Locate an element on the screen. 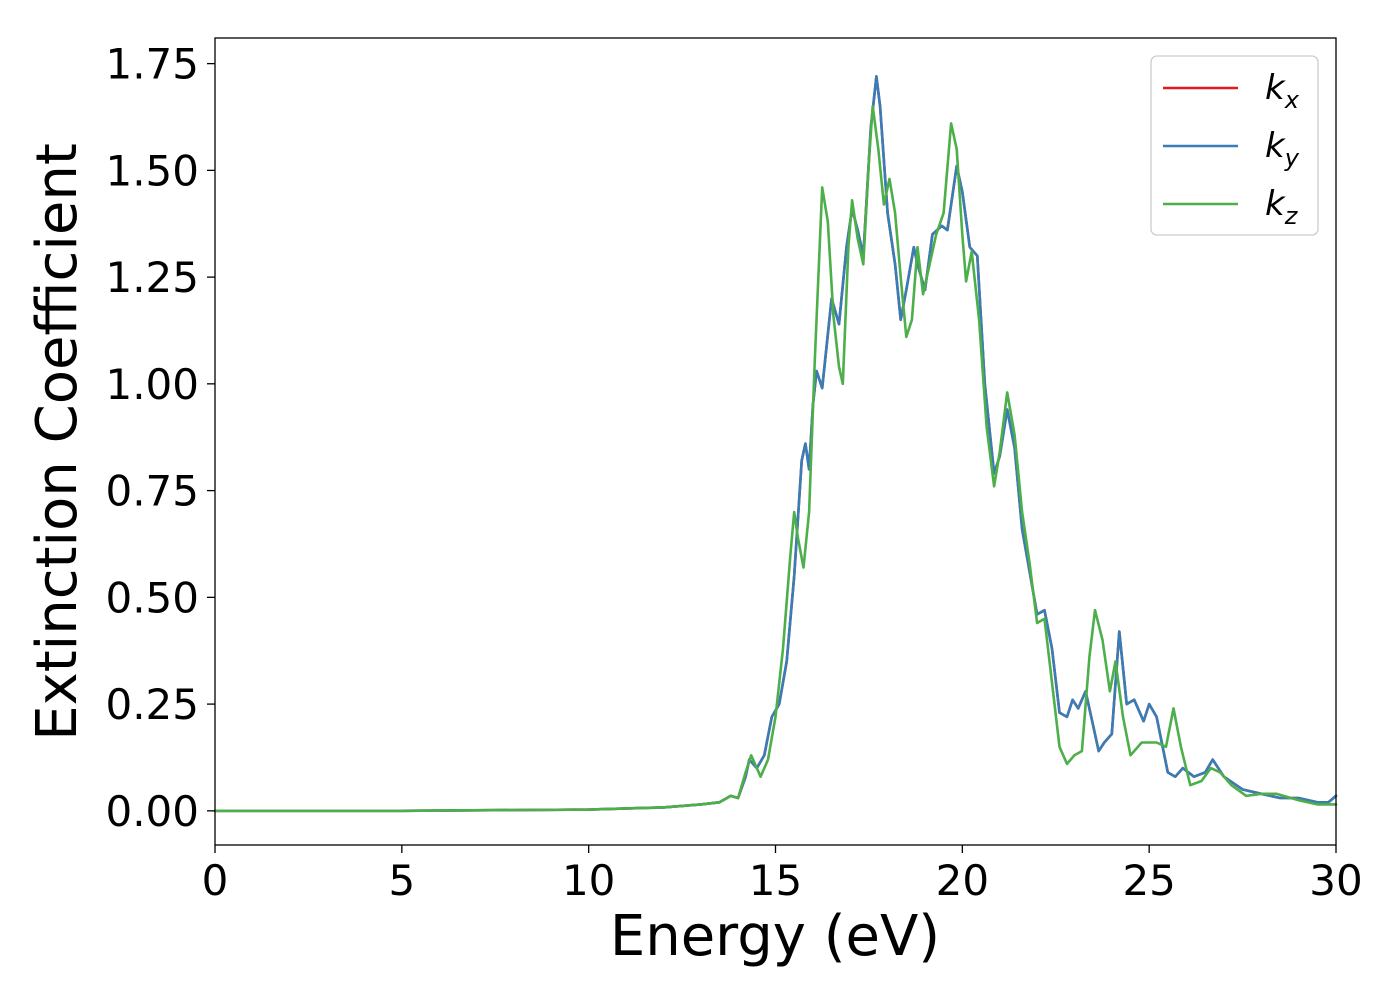 This screenshot has width=1400, height=1000. y-tick-label: 0.75 is located at coordinates (152, 491).